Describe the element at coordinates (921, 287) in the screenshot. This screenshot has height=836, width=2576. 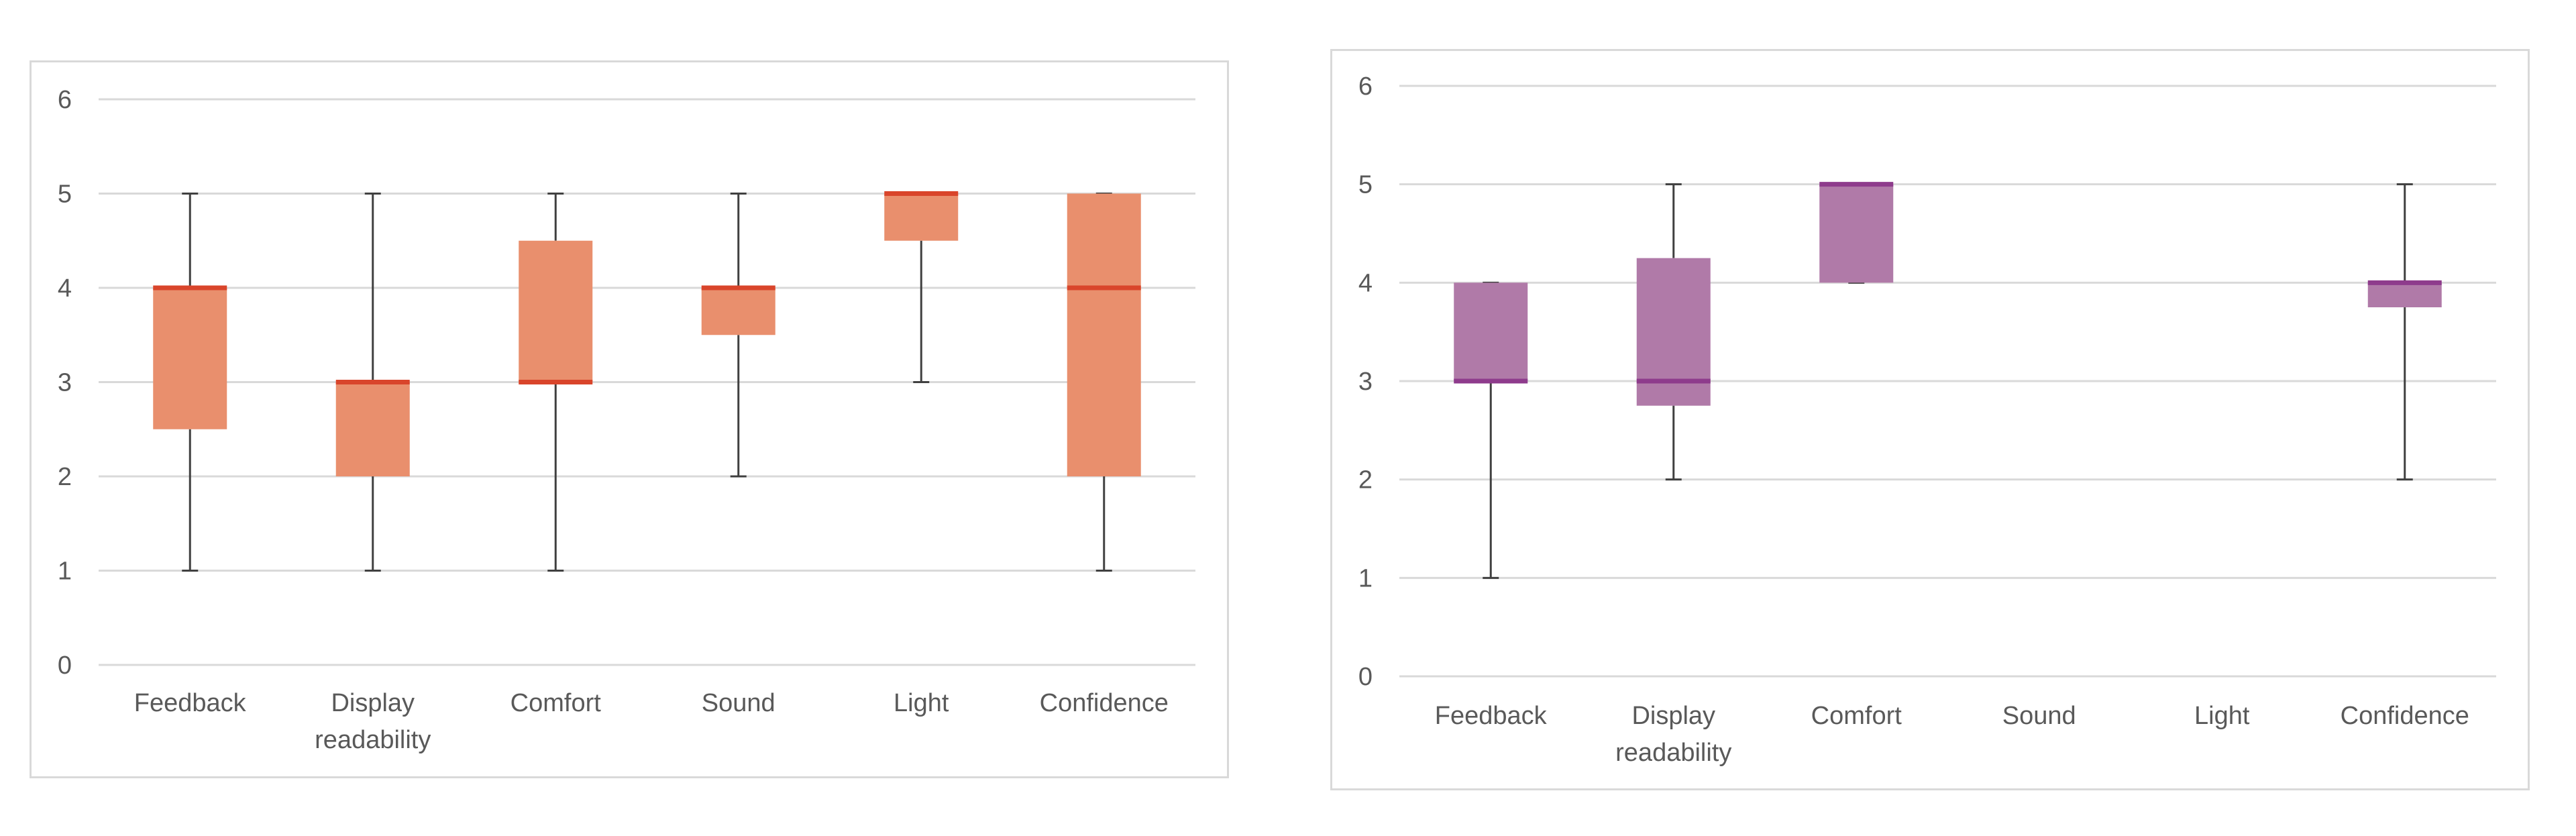
I see `box-light` at that location.